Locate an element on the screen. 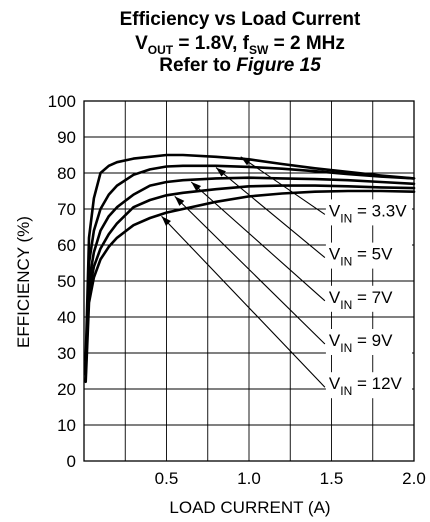 The width and height of the screenshot is (430, 522). x-axis-label: LOAD CURRENT (A) is located at coordinates (249, 507).